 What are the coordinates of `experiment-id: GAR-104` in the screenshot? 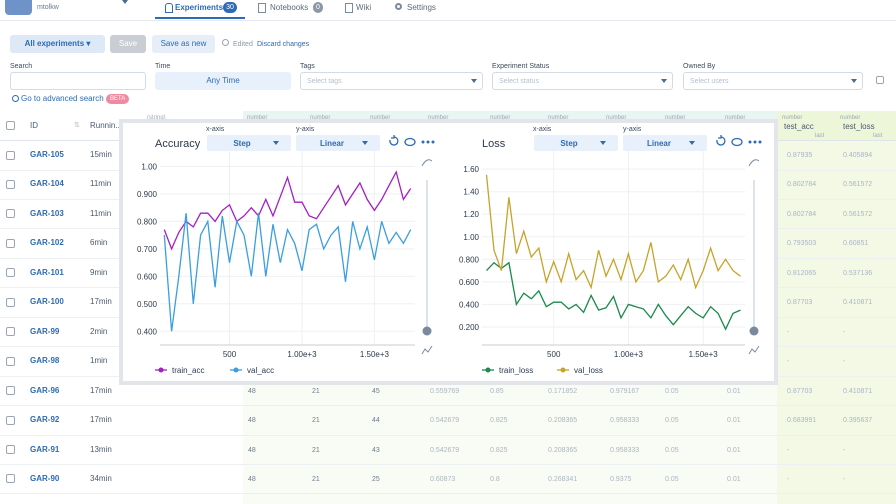 It's located at (47, 184).